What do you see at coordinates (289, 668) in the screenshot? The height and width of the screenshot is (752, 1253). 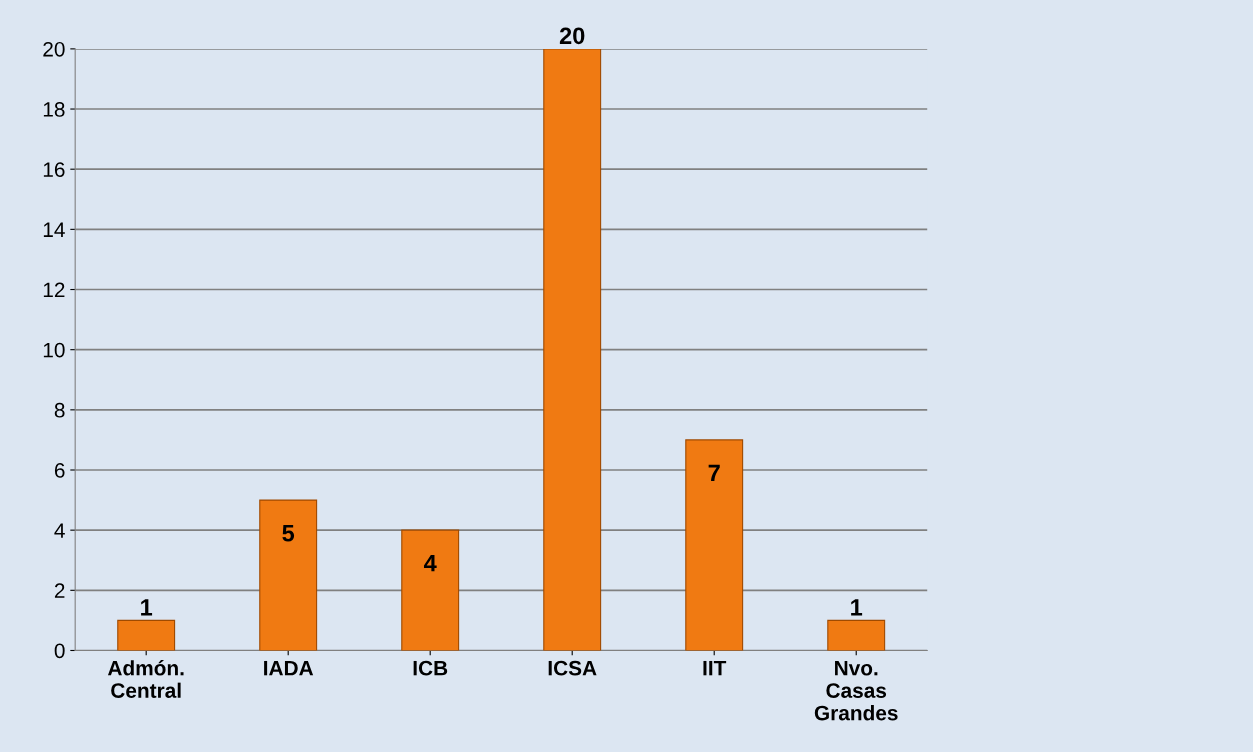 I see `x-tick-label: IADA` at bounding box center [289, 668].